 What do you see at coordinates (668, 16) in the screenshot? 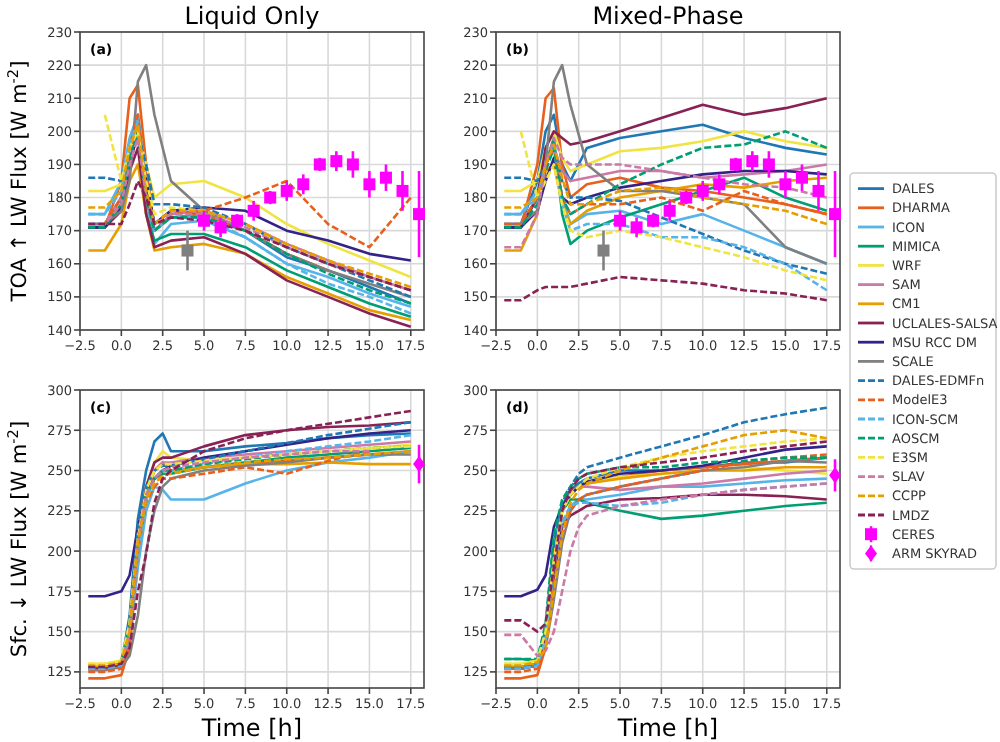
I see `chart-title: Mixed-Phase` at bounding box center [668, 16].